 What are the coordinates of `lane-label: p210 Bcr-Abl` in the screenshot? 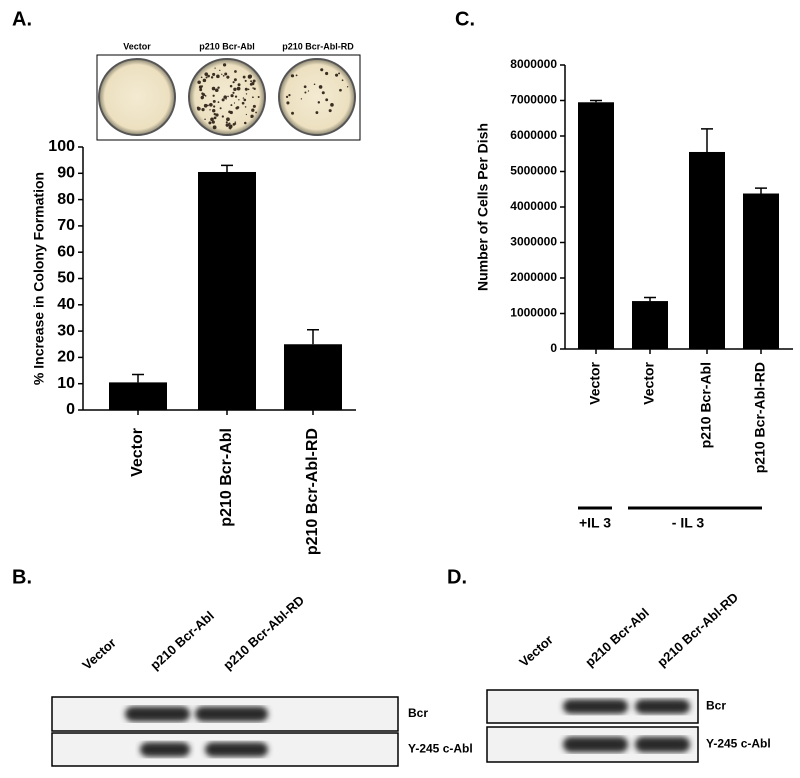 It's located at (182, 640).